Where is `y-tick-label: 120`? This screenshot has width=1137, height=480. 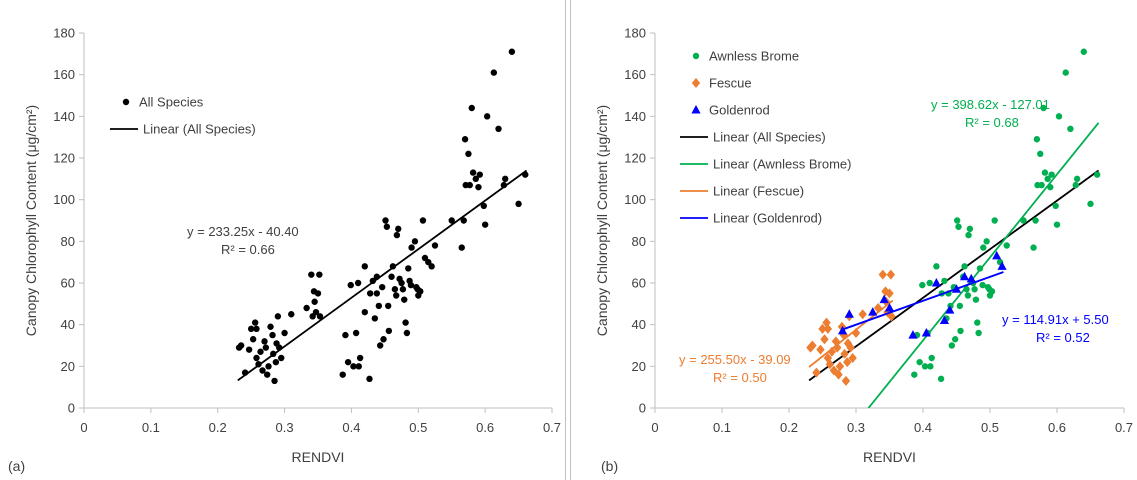 y-tick-label: 120 is located at coordinates (635, 158).